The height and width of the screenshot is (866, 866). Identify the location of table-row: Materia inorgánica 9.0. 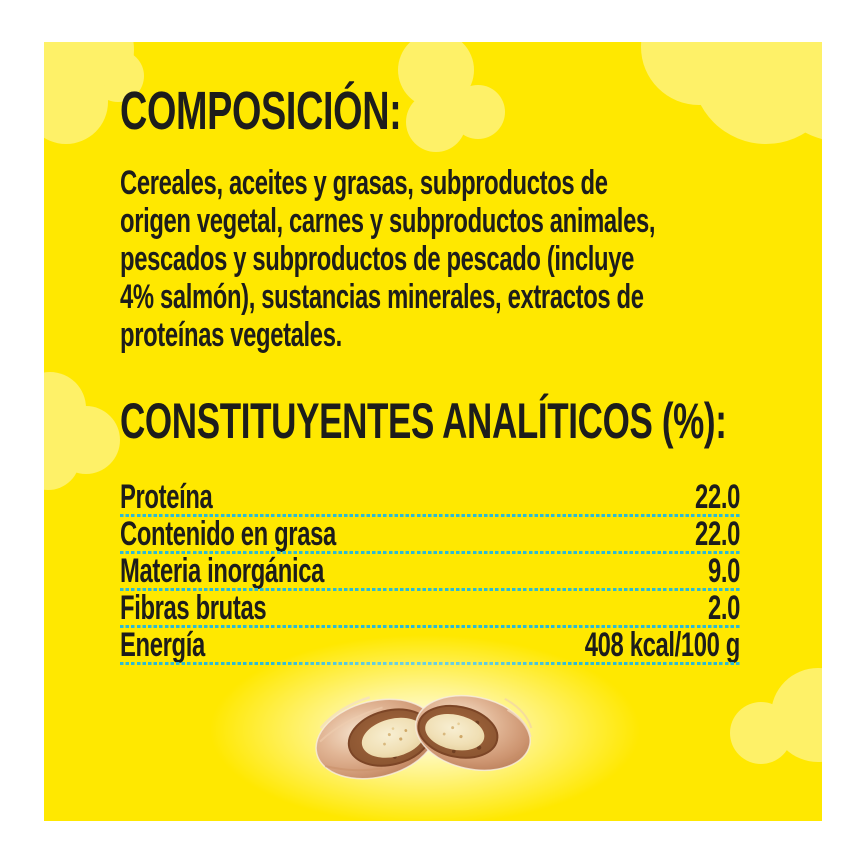
(430, 572).